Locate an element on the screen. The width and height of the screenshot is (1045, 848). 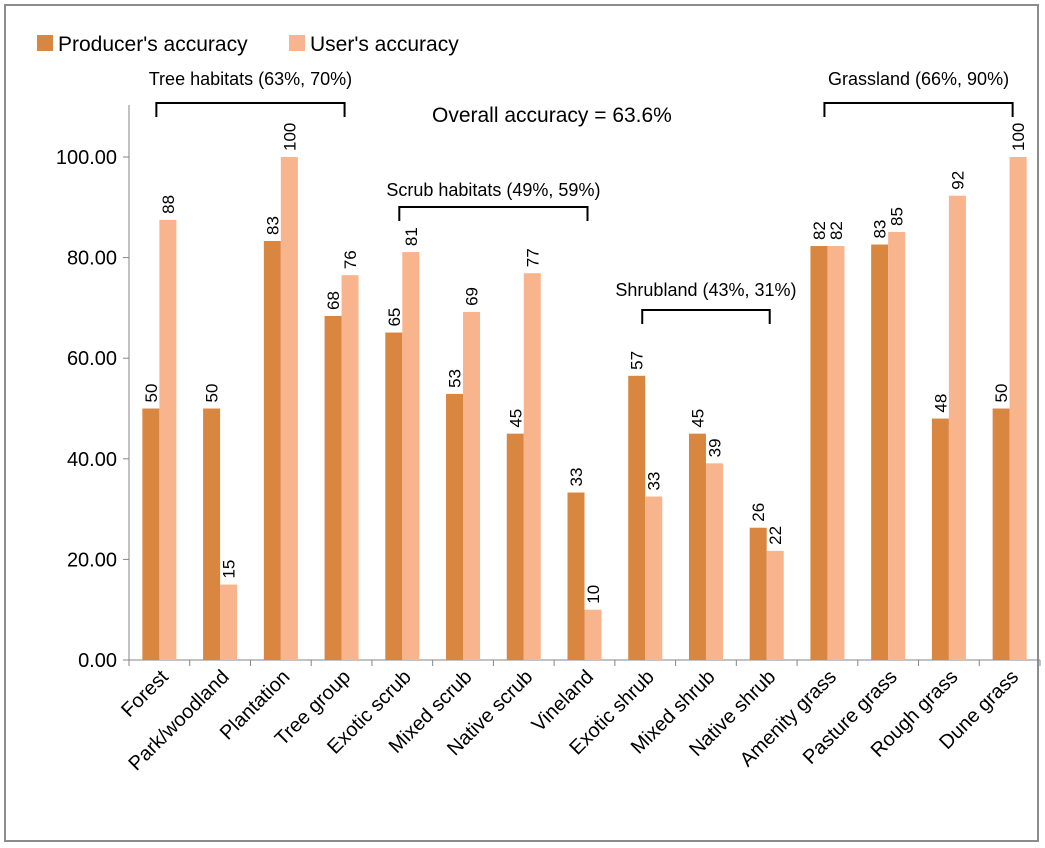
y-tick-label: 40.00 is located at coordinates (92, 460).